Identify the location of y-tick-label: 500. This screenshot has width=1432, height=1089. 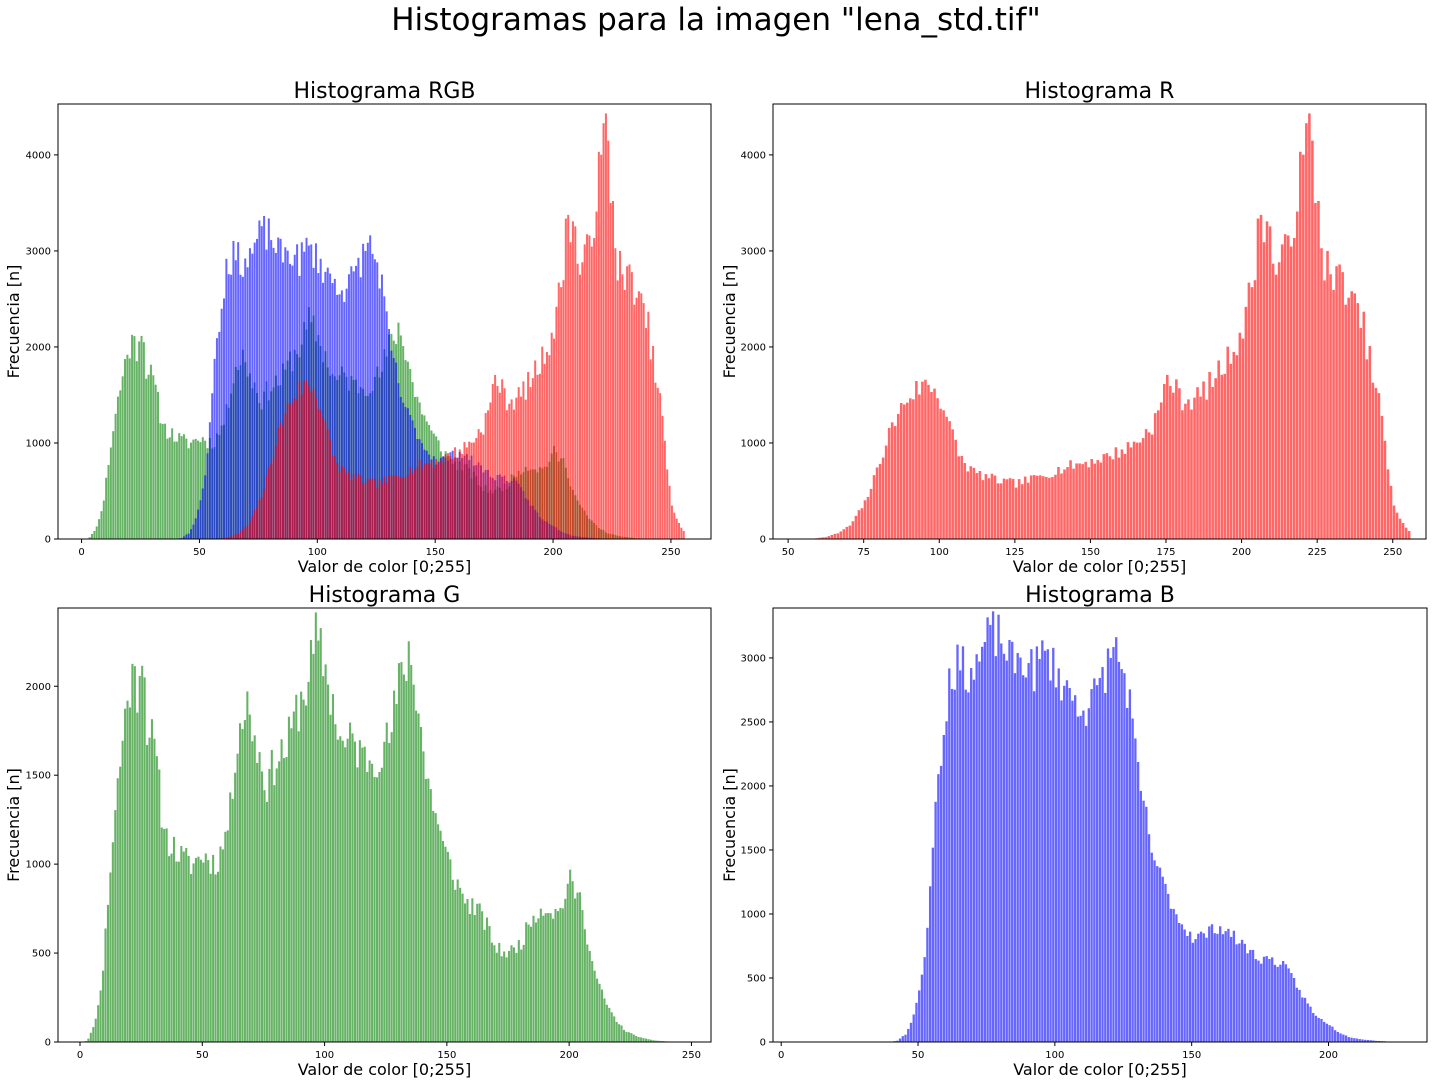
(756, 978).